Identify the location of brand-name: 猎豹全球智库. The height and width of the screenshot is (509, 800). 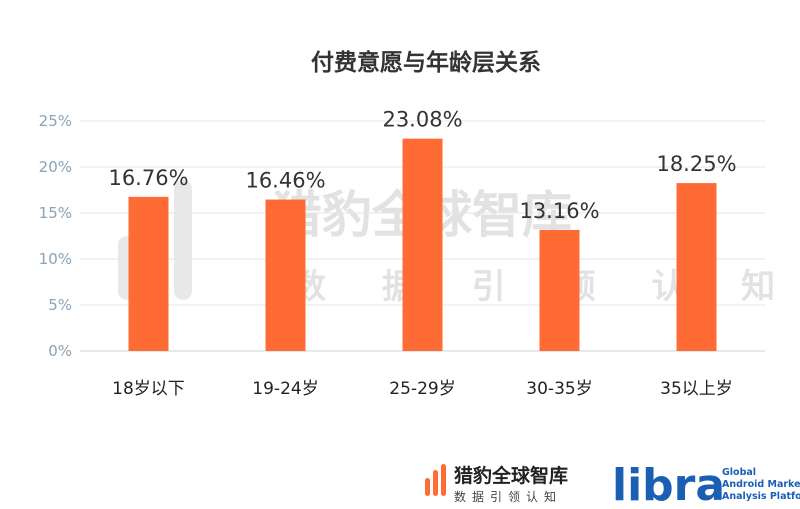
(511, 475).